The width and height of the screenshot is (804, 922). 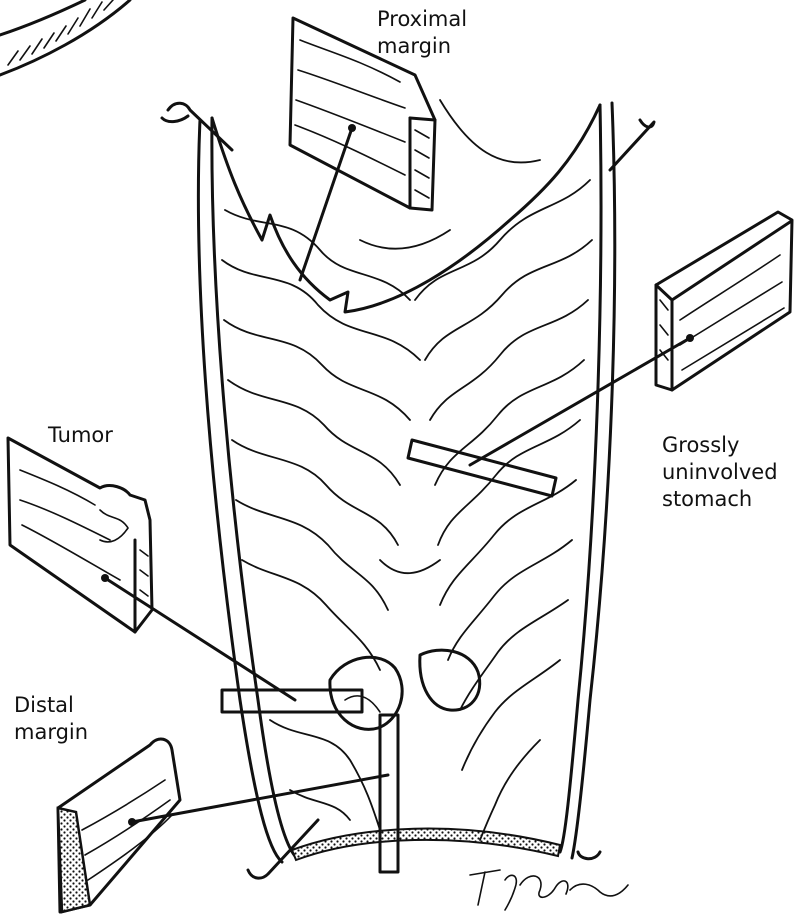 What do you see at coordinates (389, 793) in the screenshot?
I see `distal-section-outline` at bounding box center [389, 793].